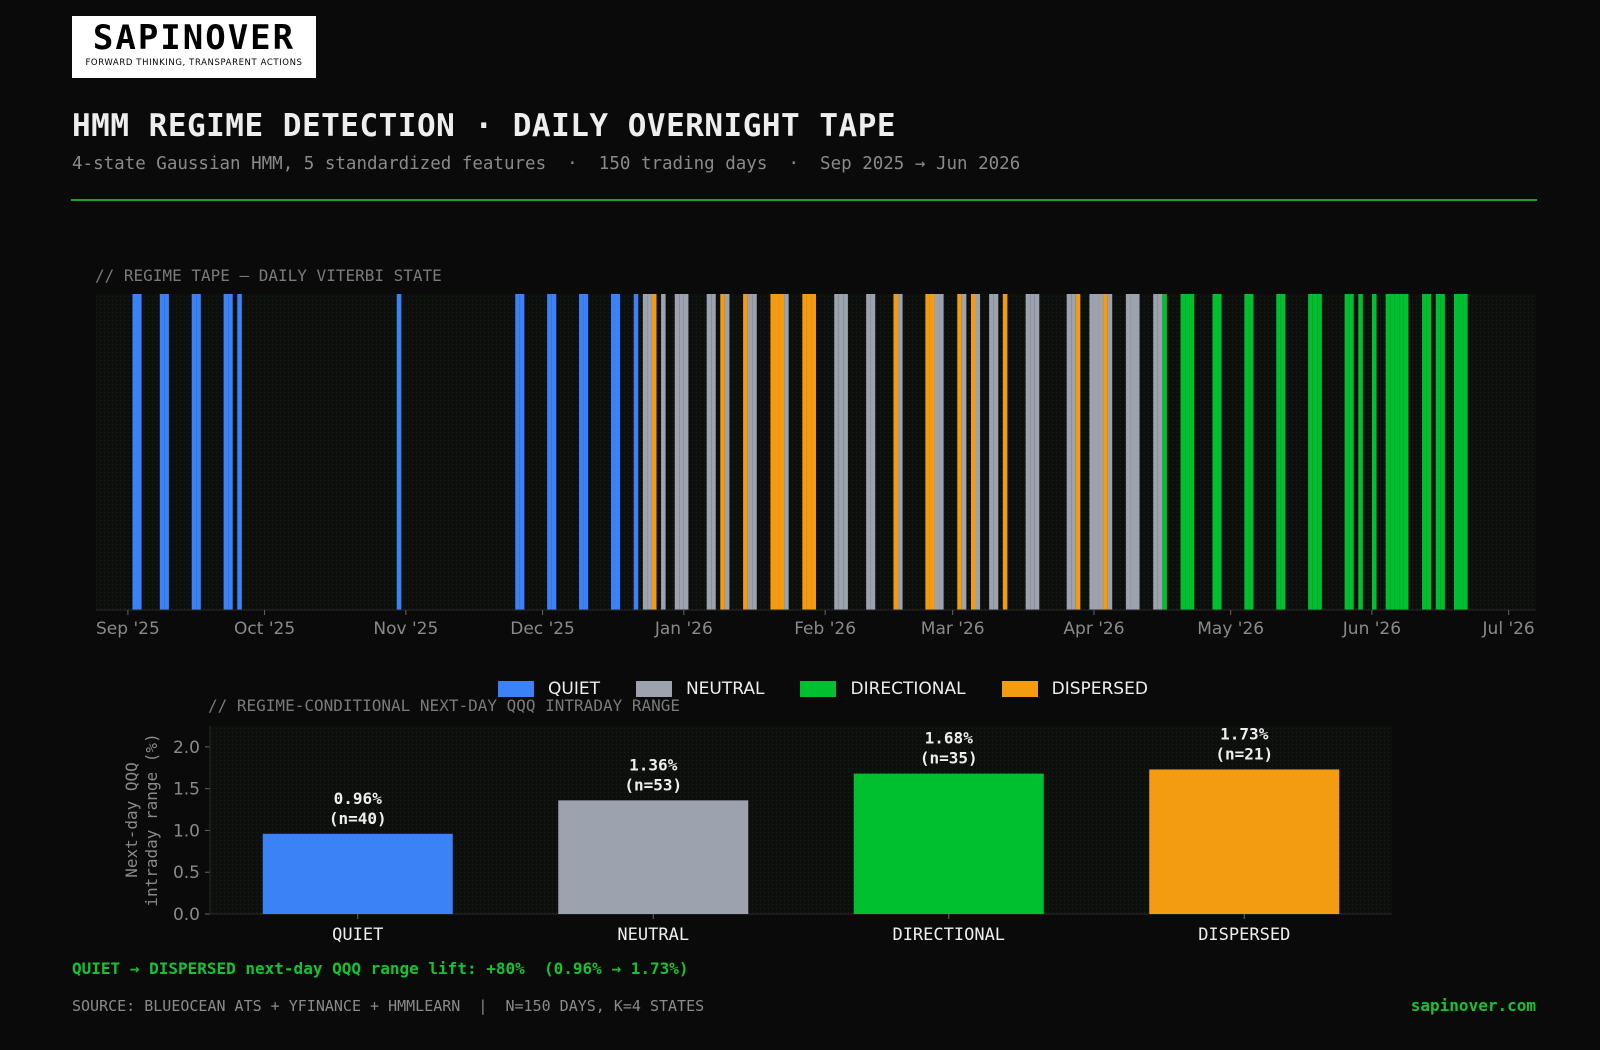  I want to click on range-y-tick-label: 0.5, so click(186, 873).